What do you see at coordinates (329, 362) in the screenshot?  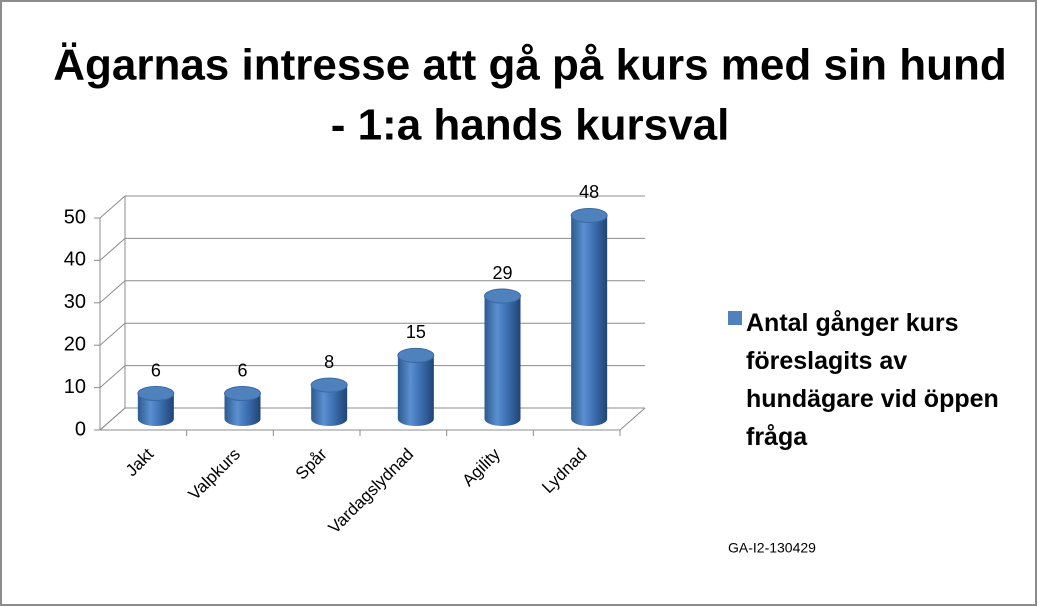 I see `data-label: 8` at bounding box center [329, 362].